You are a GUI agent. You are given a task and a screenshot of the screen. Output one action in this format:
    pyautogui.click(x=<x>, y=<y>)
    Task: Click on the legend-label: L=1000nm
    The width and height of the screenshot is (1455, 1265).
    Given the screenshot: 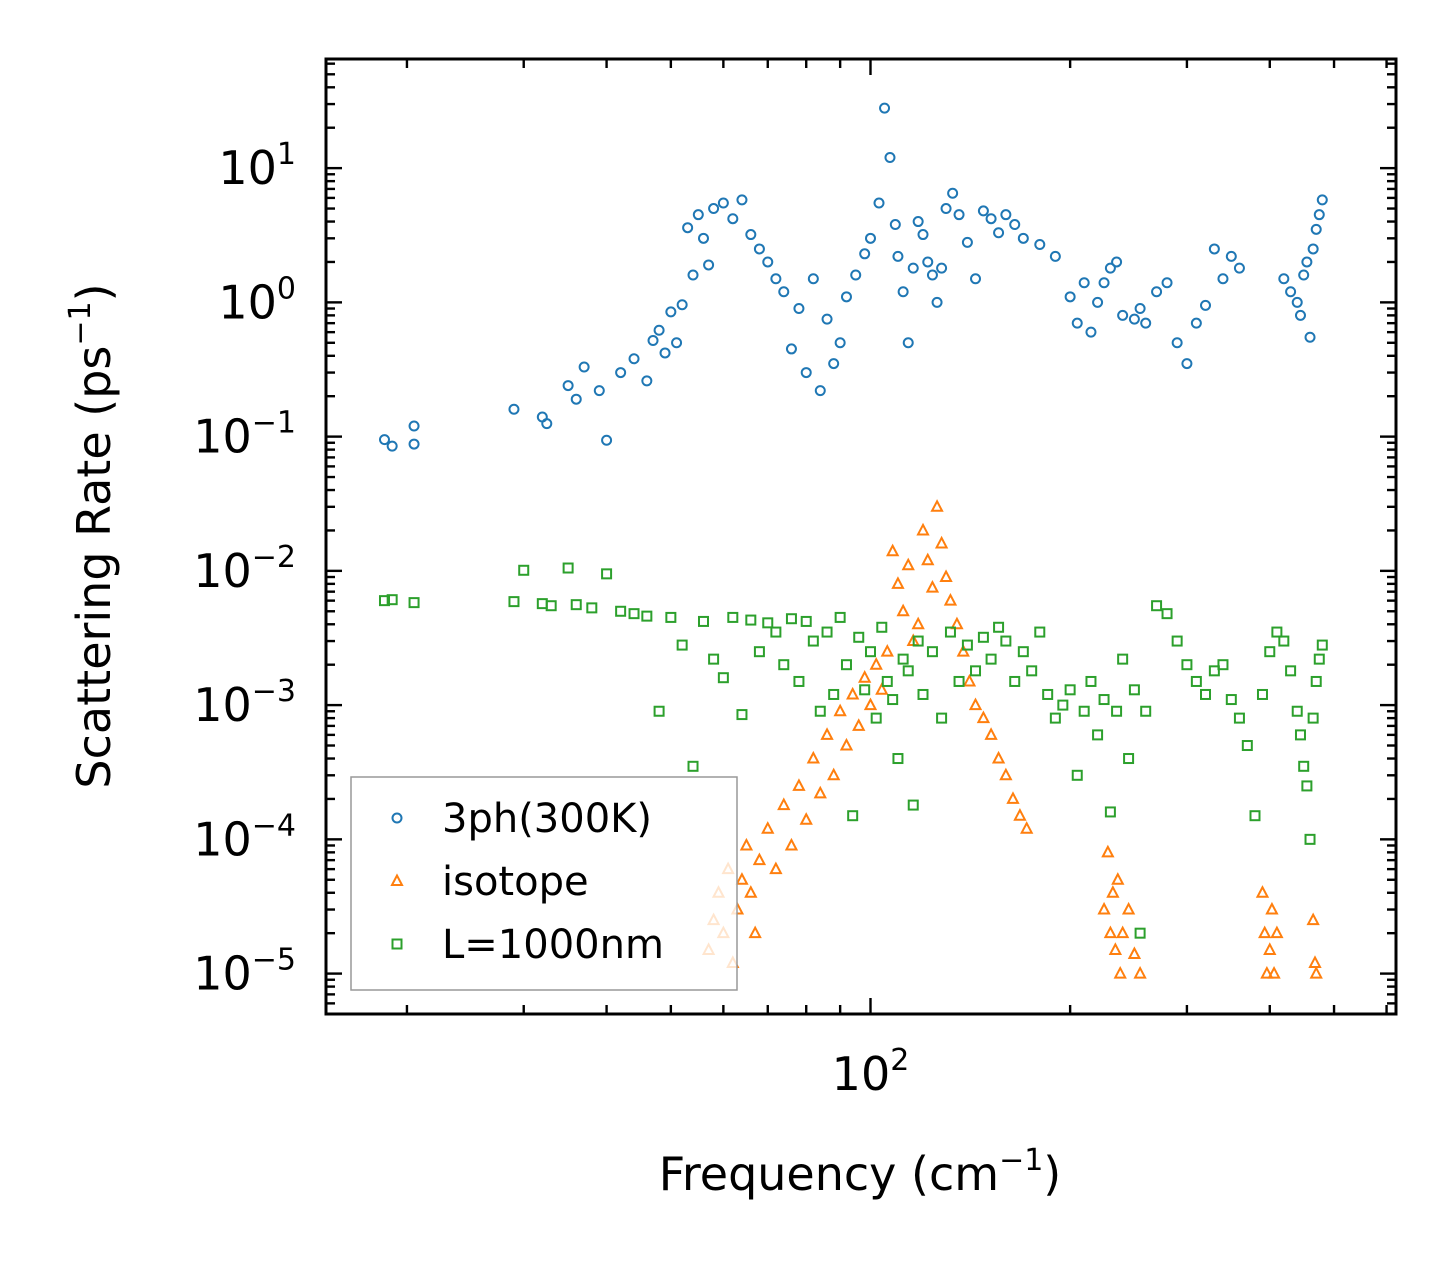 What is the action you would take?
    pyautogui.click(x=553, y=945)
    